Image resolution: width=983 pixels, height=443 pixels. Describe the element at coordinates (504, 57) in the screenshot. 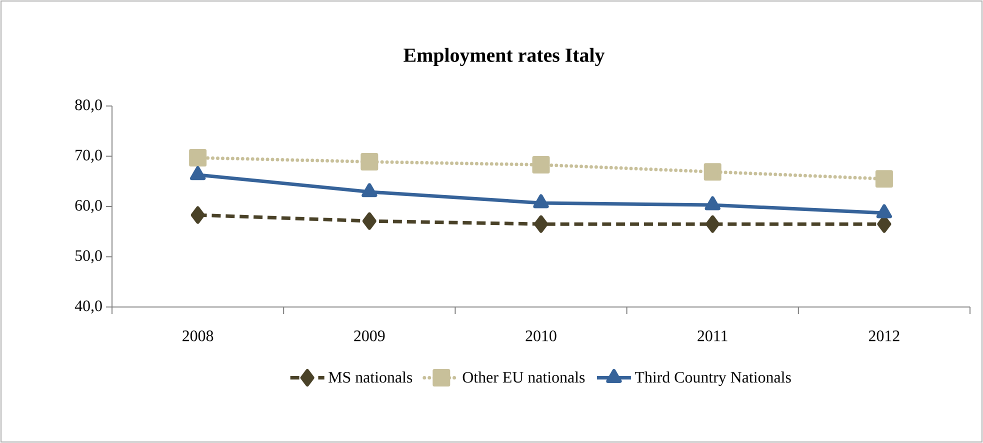

I see `chart-title: Employment rates Italy` at that location.